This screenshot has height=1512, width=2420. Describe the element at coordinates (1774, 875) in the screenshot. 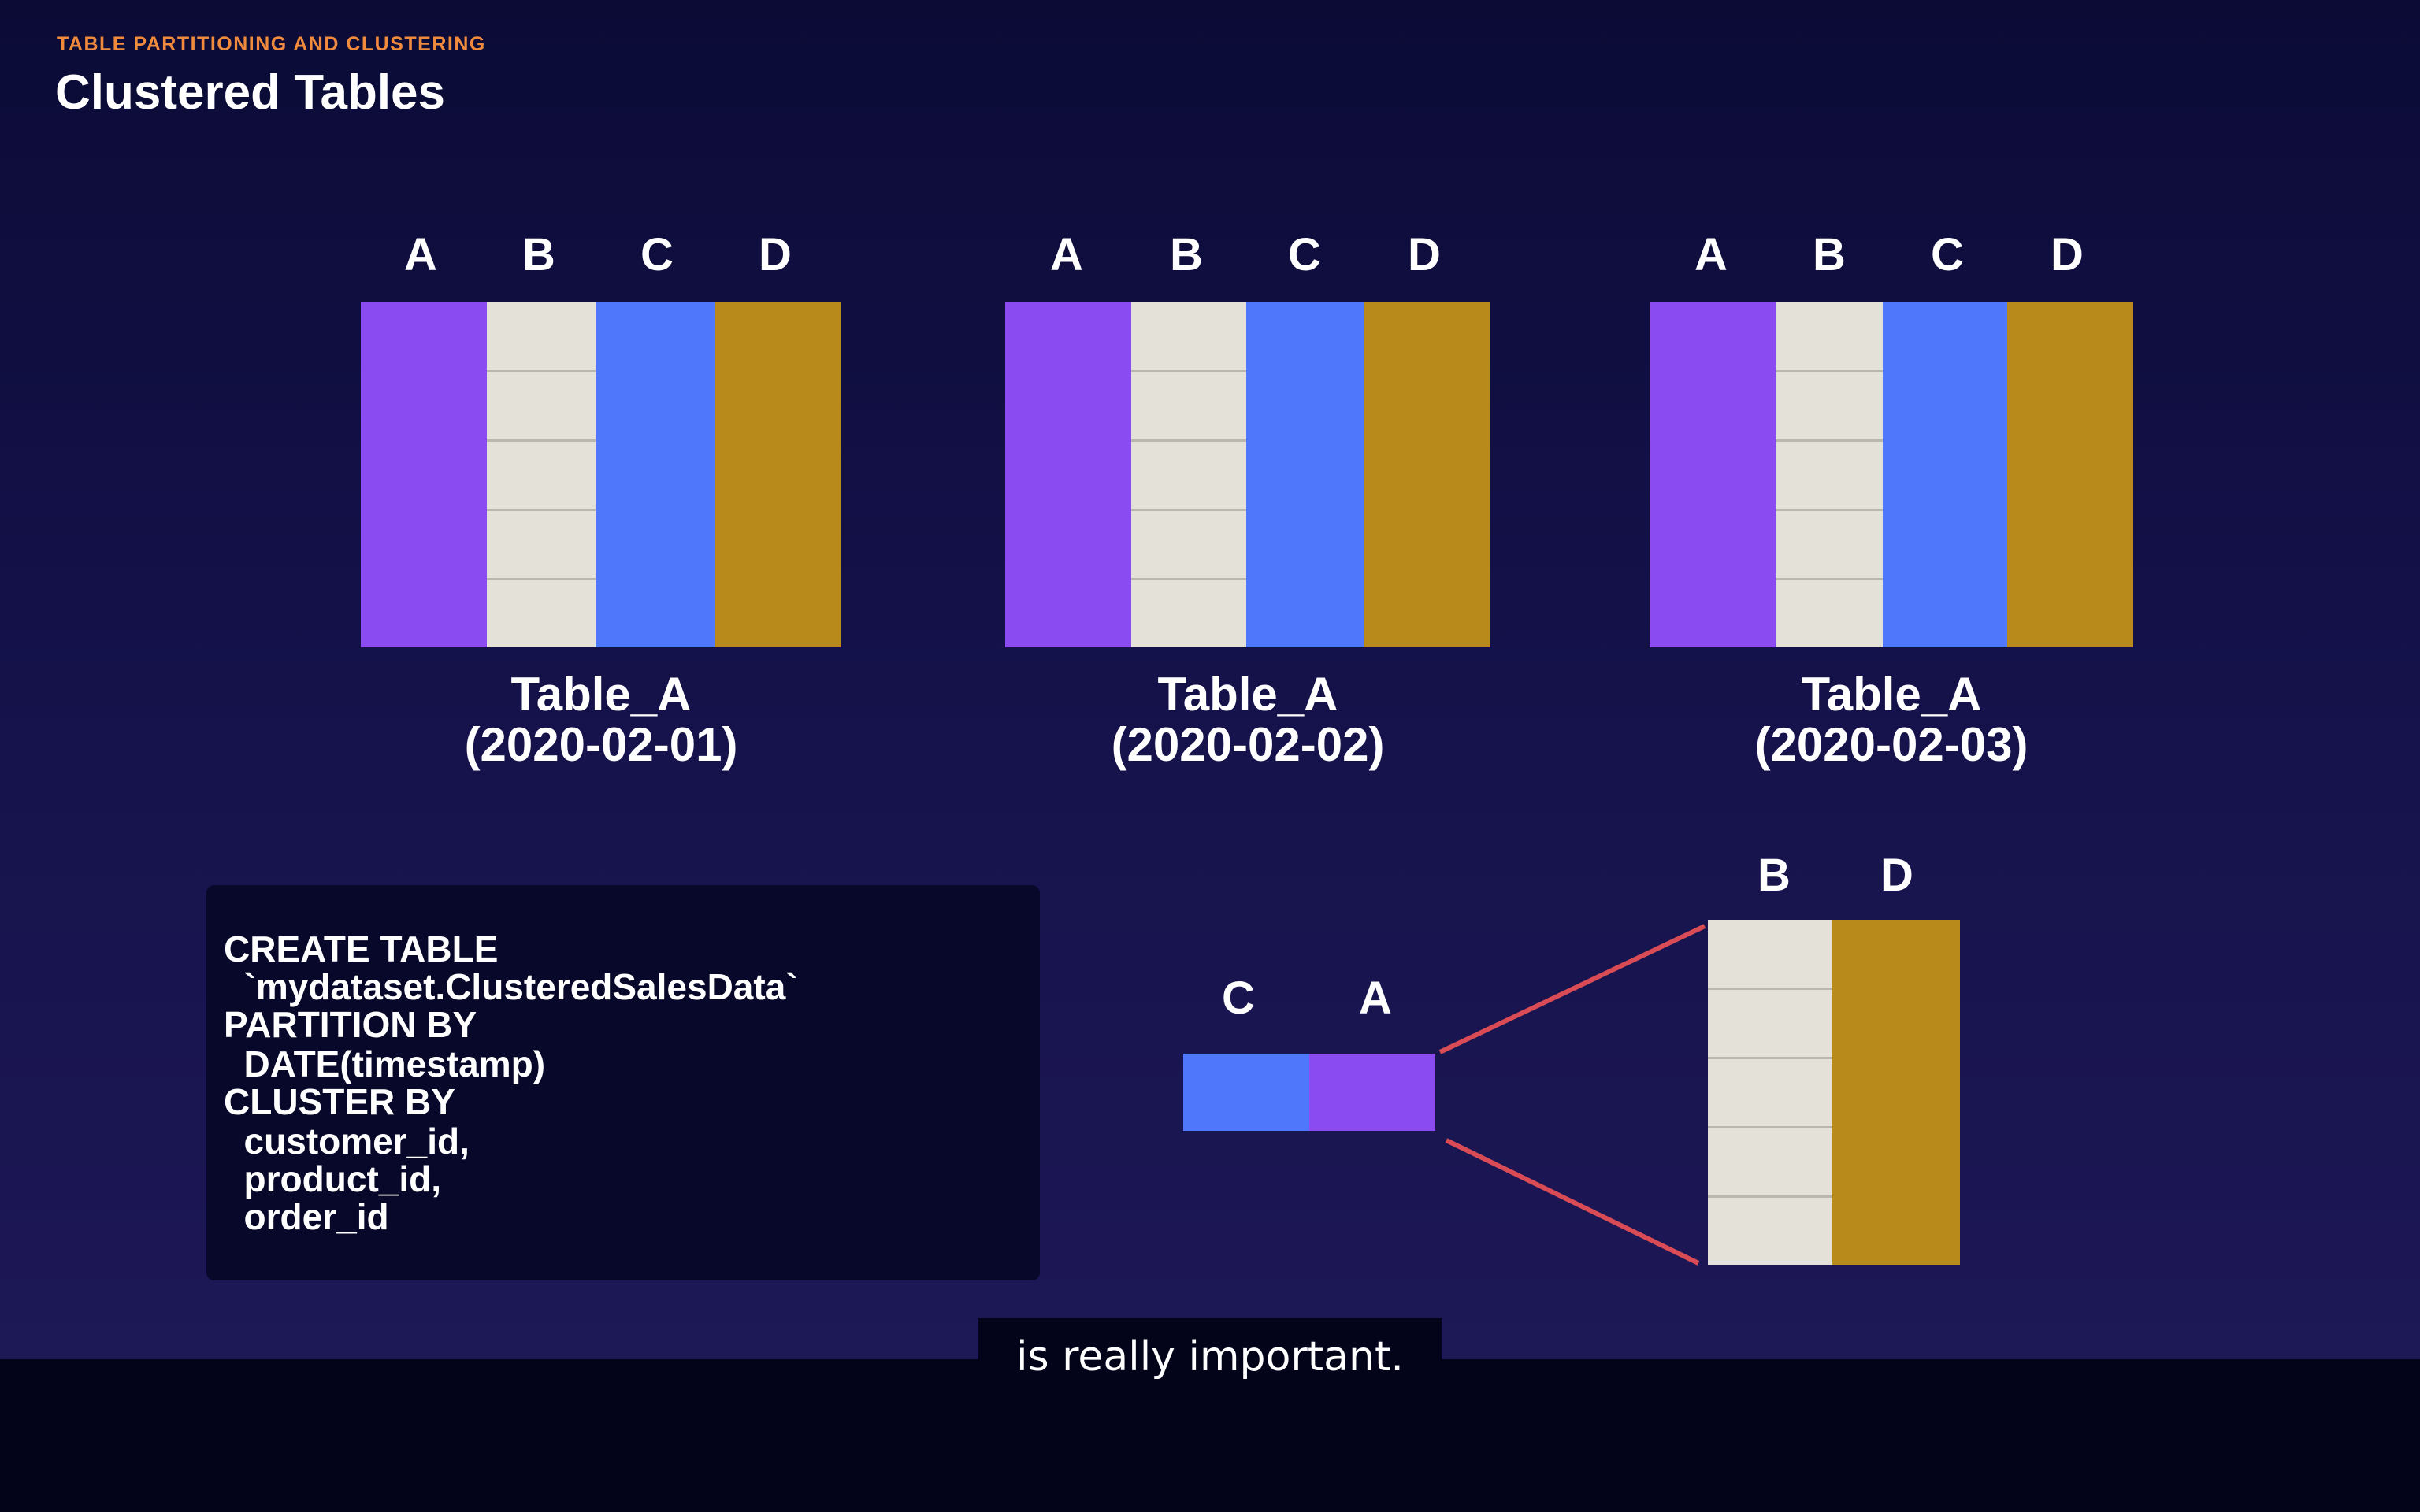

I see `expanded-label-b: B` at that location.